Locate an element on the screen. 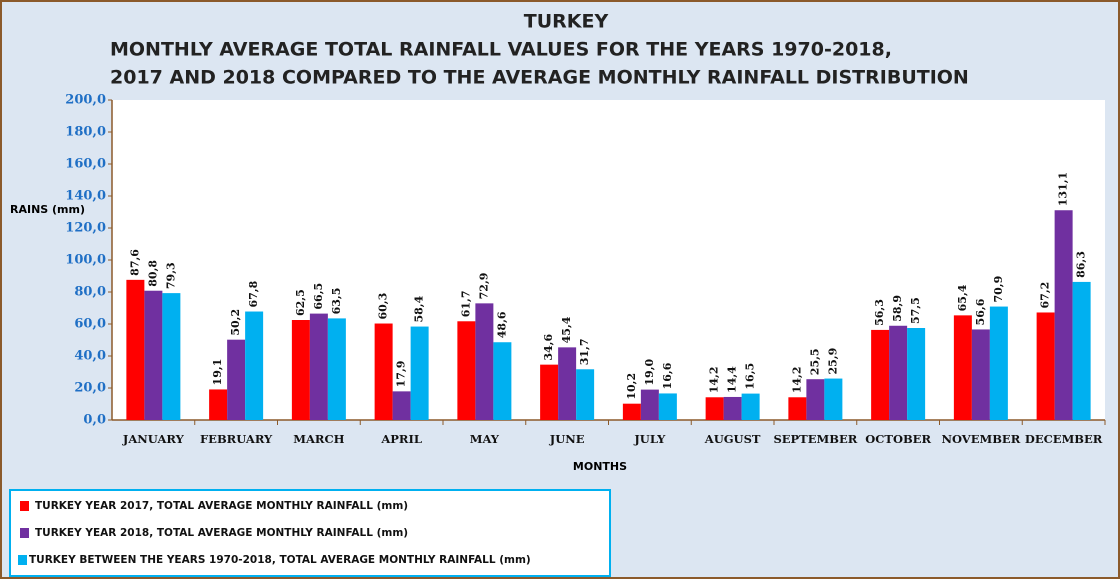 Image resolution: width=1120 pixels, height=579 pixels. data-label: 61,7 is located at coordinates (465, 303).